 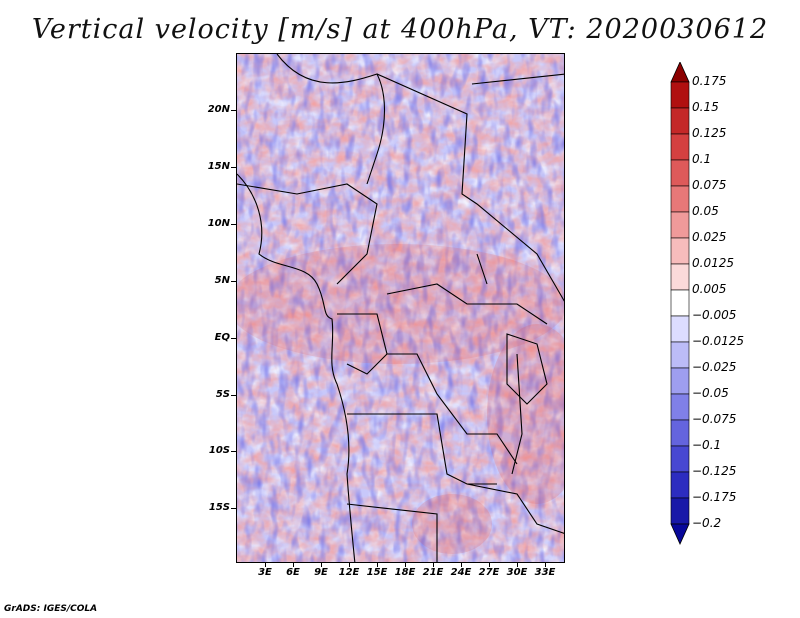 I want to click on colorbar-label: −0.075, so click(x=714, y=419).